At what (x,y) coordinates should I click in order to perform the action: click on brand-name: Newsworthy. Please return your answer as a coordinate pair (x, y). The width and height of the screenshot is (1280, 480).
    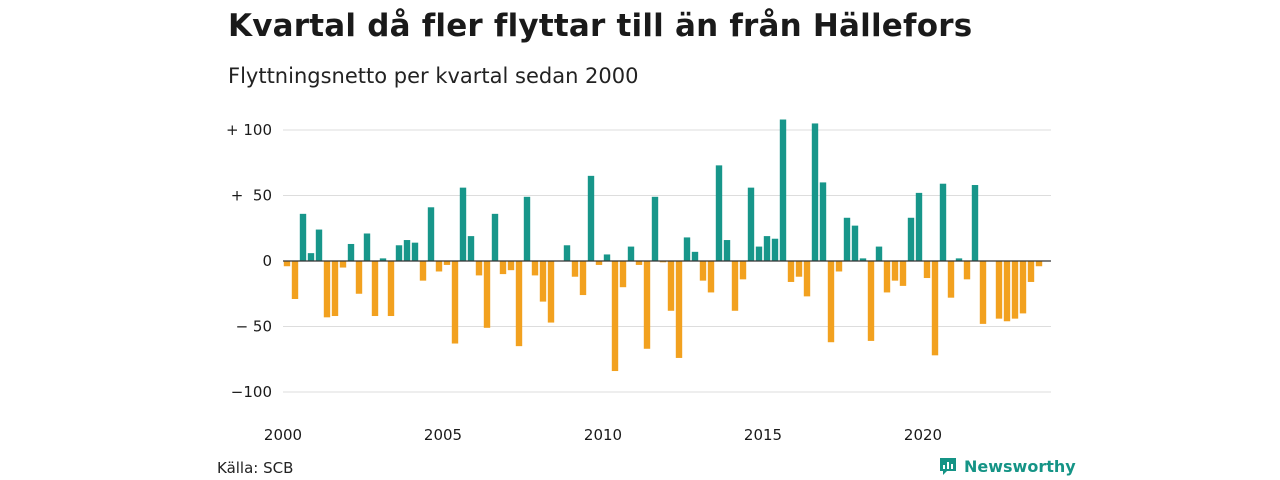
    Looking at the image, I should click on (1020, 466).